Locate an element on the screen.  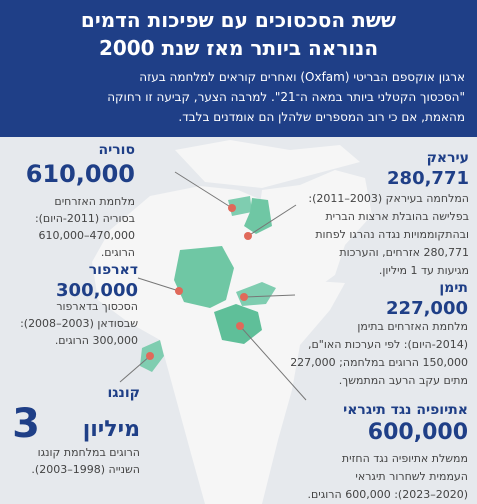
conflict-description: מלחמת האזרחים is located at coordinates (94, 201).